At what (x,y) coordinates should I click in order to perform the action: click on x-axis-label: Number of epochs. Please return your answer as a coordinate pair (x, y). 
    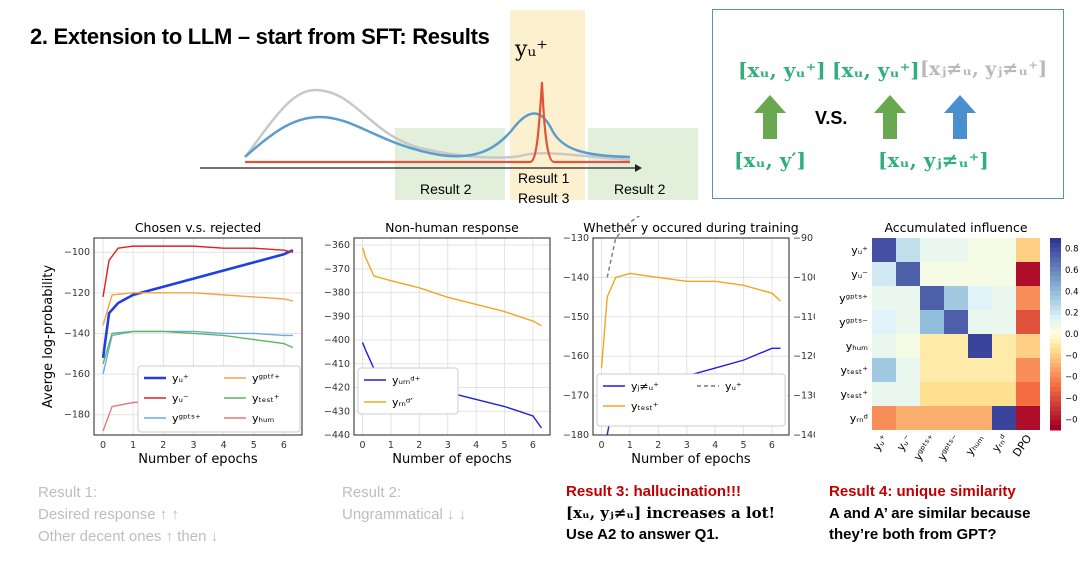
    Looking at the image, I should click on (452, 459).